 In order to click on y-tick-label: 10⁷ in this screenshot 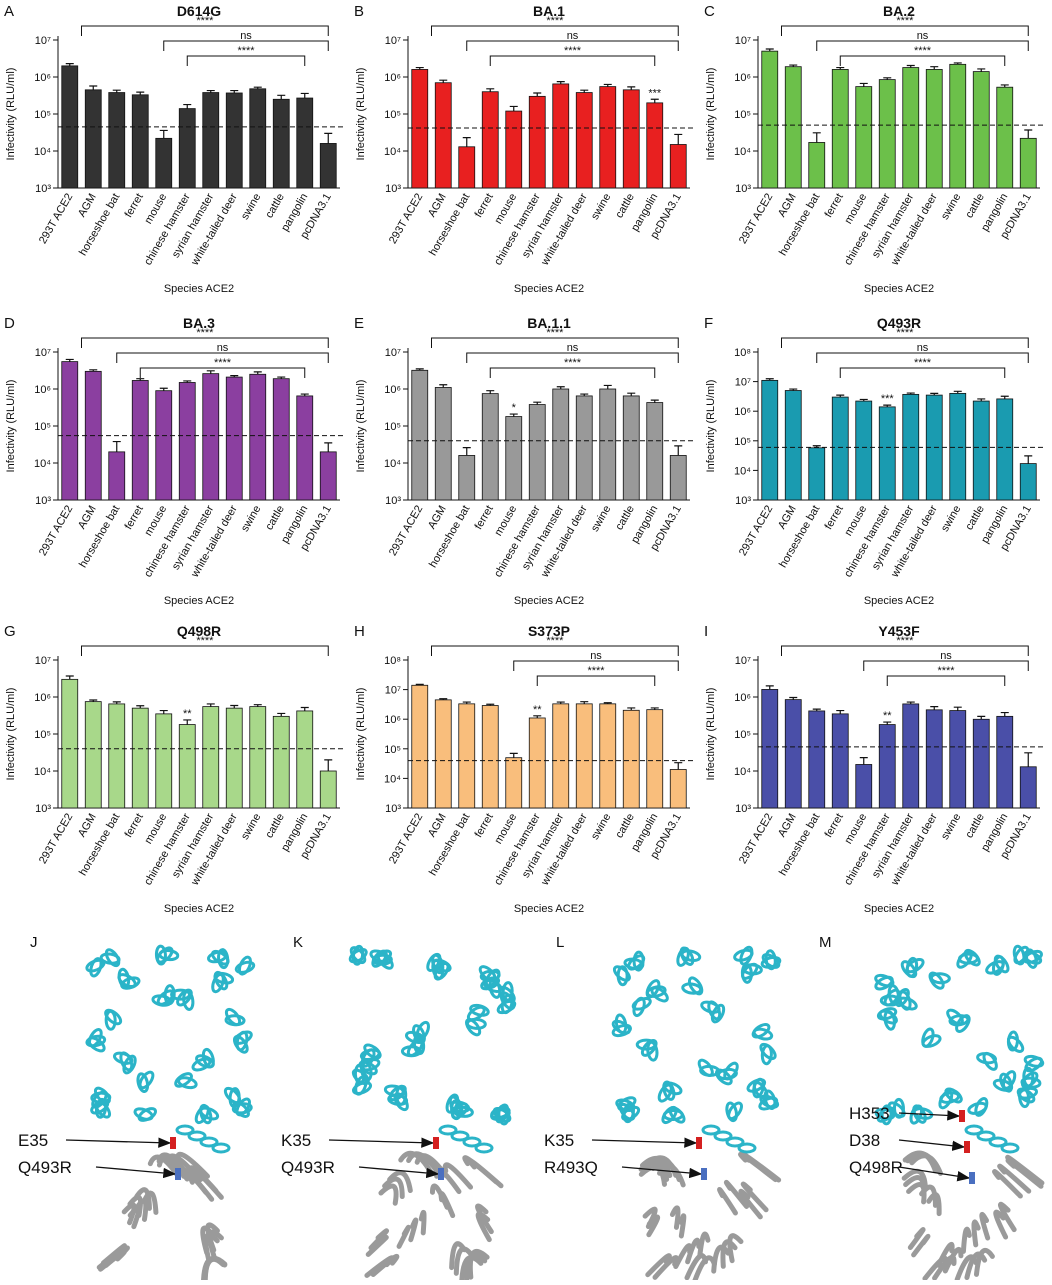, I will do `click(393, 691)`.